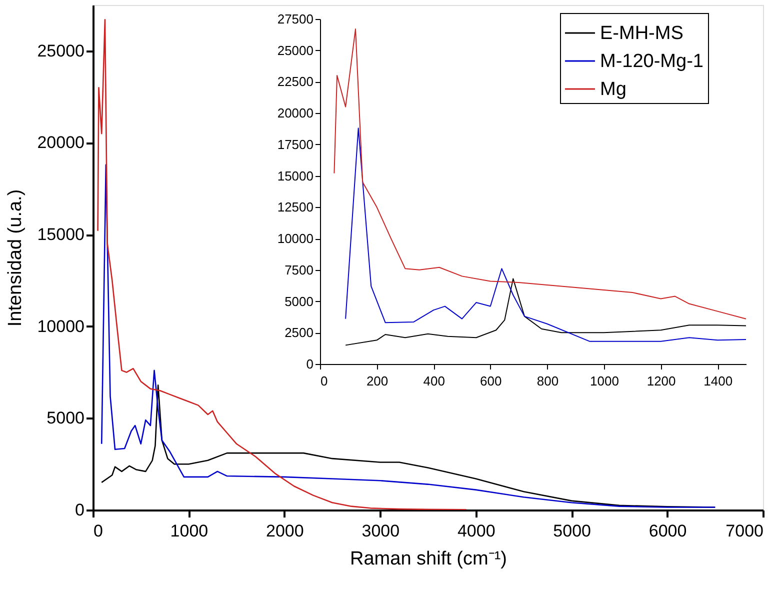 This screenshot has height=596, width=779. What do you see at coordinates (545, 312) in the screenshot?
I see `line-series` at bounding box center [545, 312].